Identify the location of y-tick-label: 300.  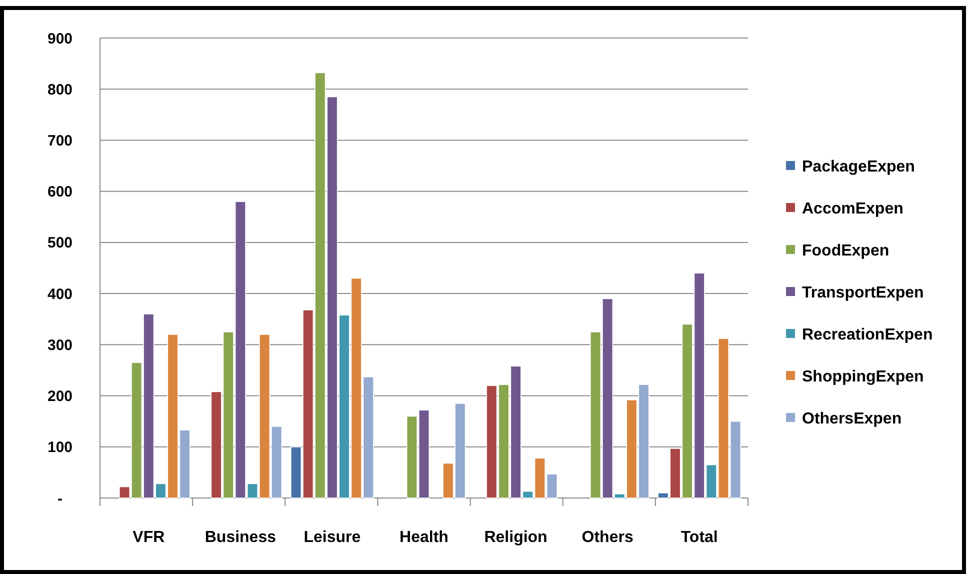
(60, 345).